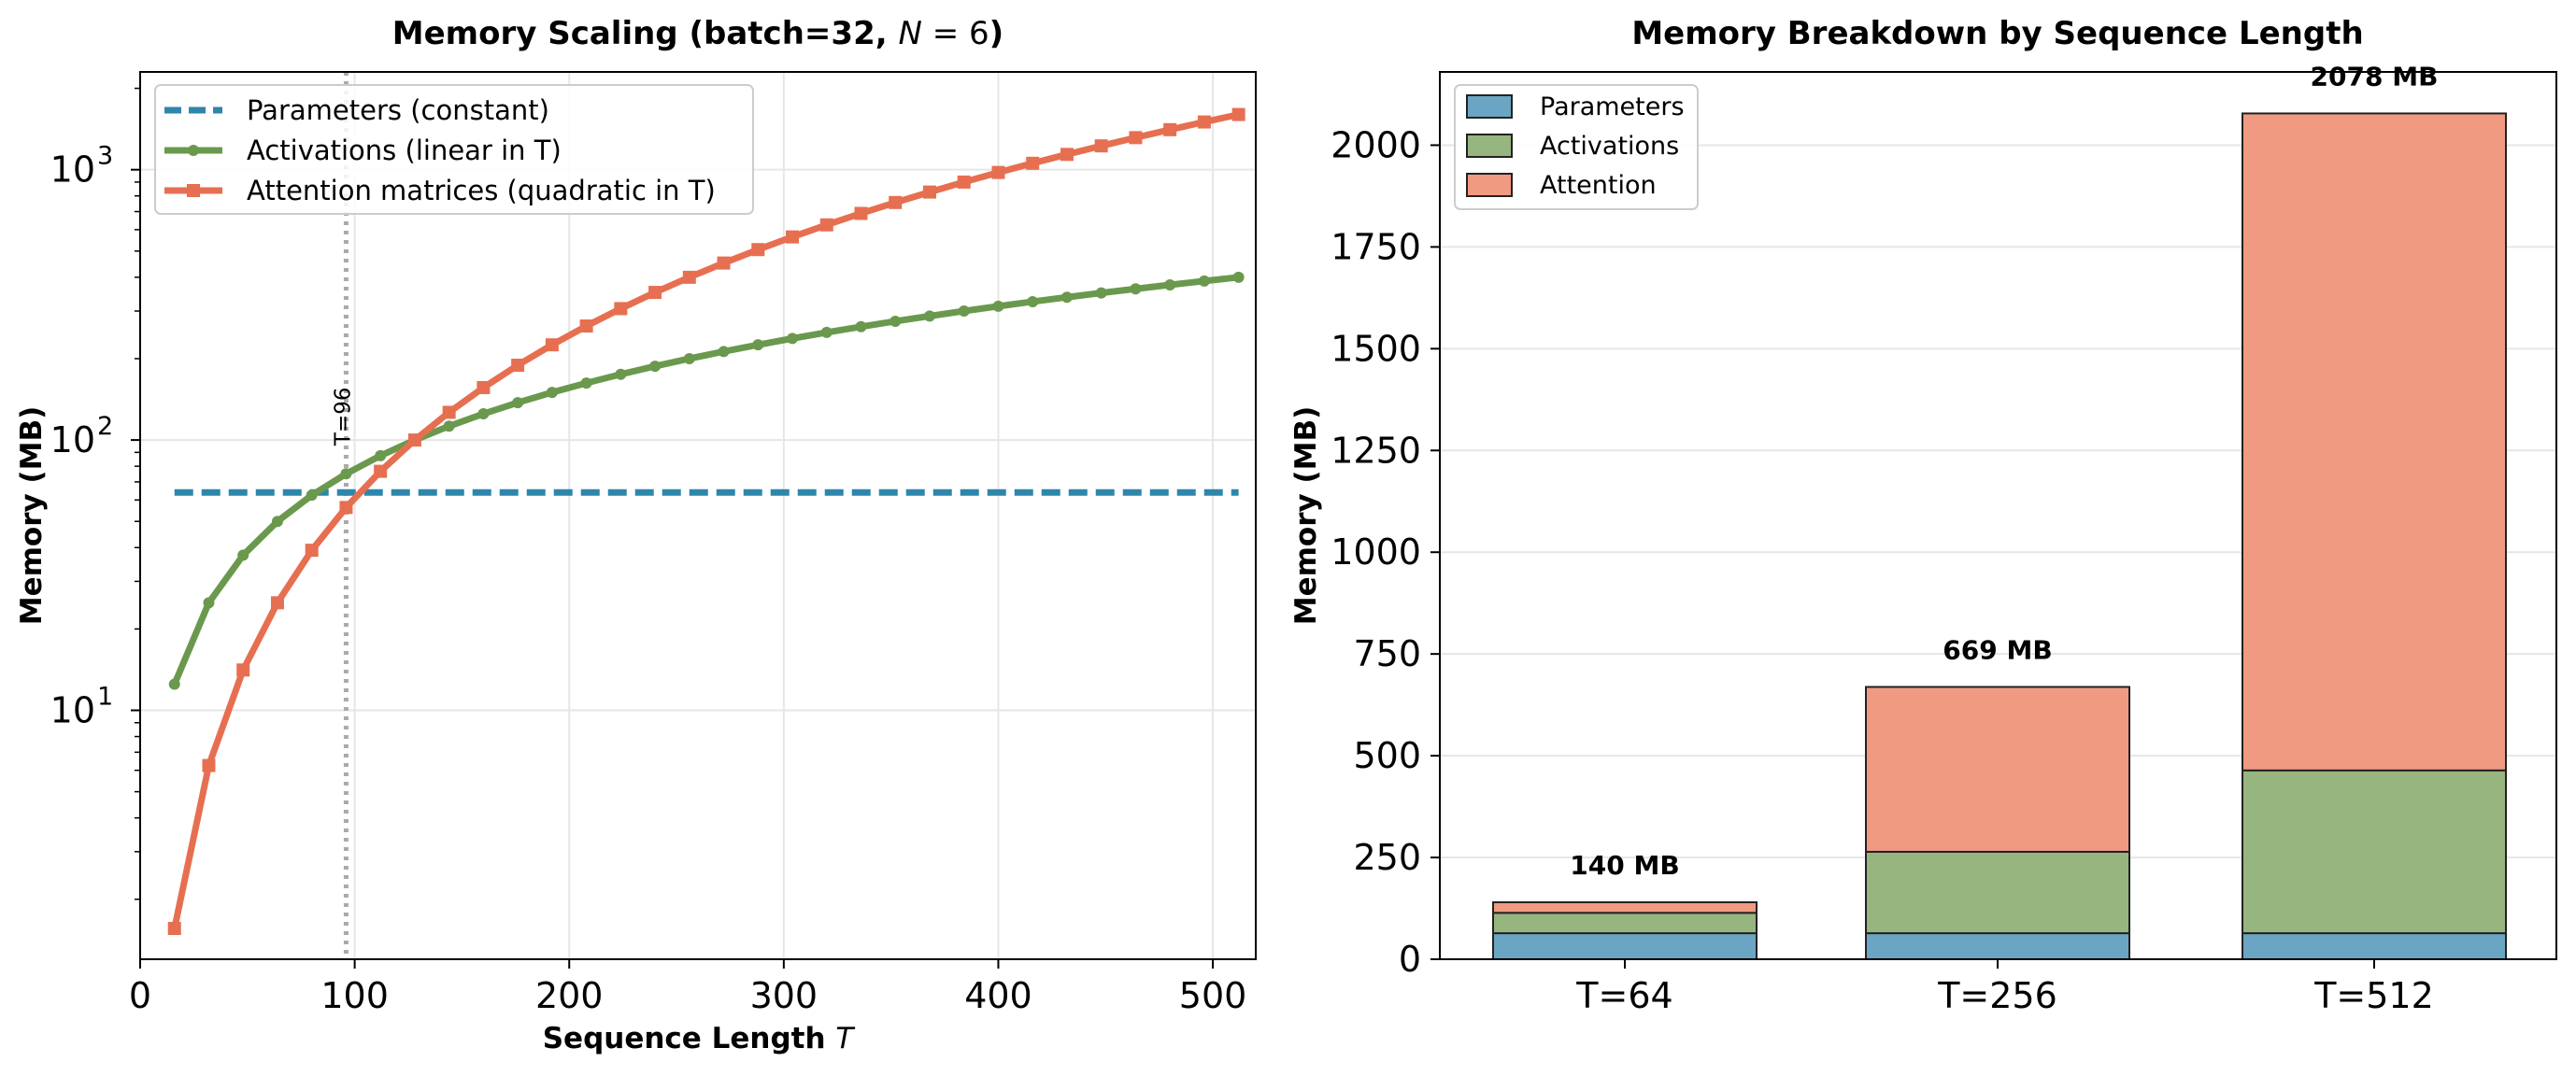 Image resolution: width=2576 pixels, height=1076 pixels. What do you see at coordinates (569, 995) in the screenshot?
I see `left-x-tick-label: 200` at bounding box center [569, 995].